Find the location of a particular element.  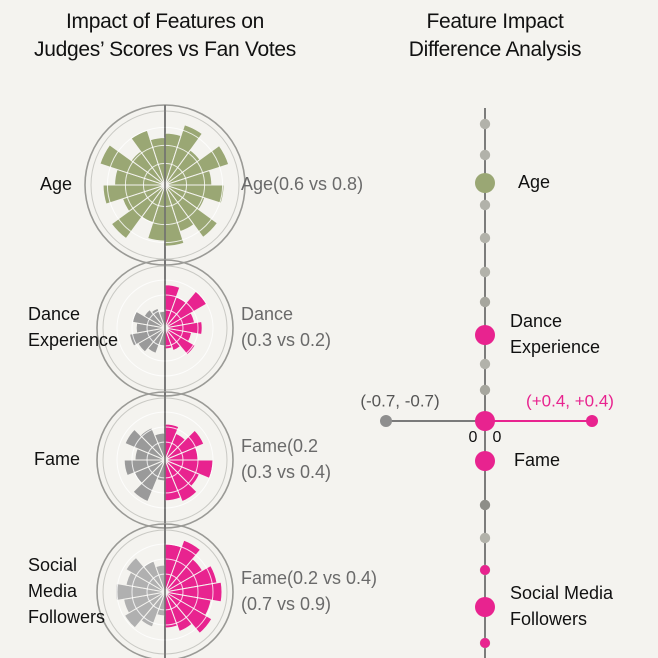

strip-feature-label-2: Dance Experience is located at coordinates (555, 334).